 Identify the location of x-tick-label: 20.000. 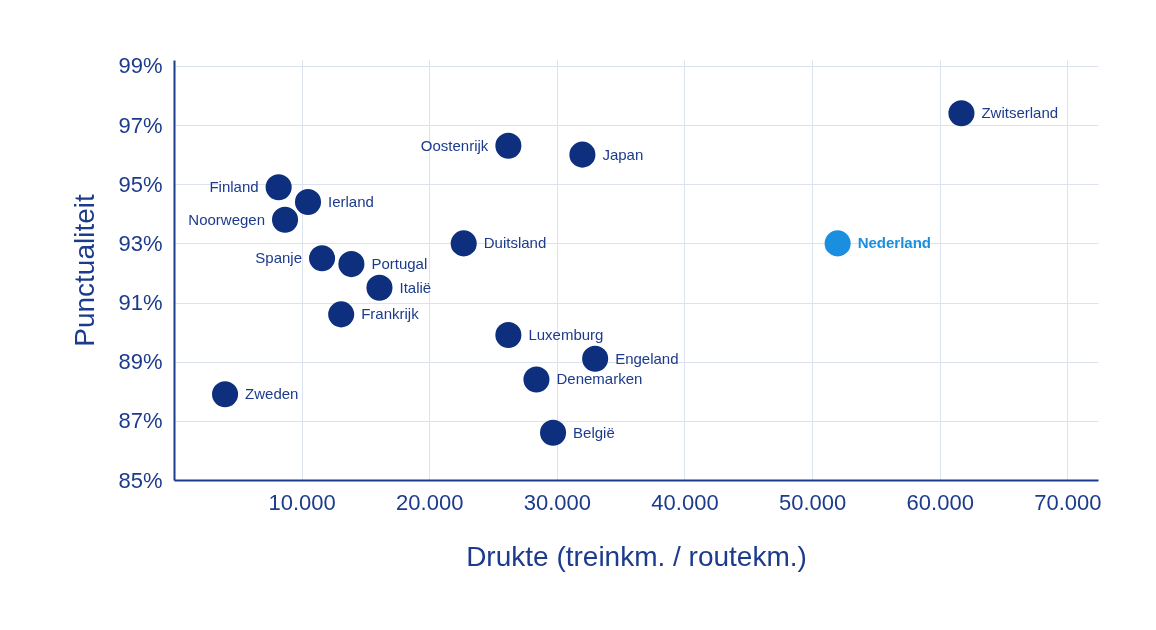
(430, 502).